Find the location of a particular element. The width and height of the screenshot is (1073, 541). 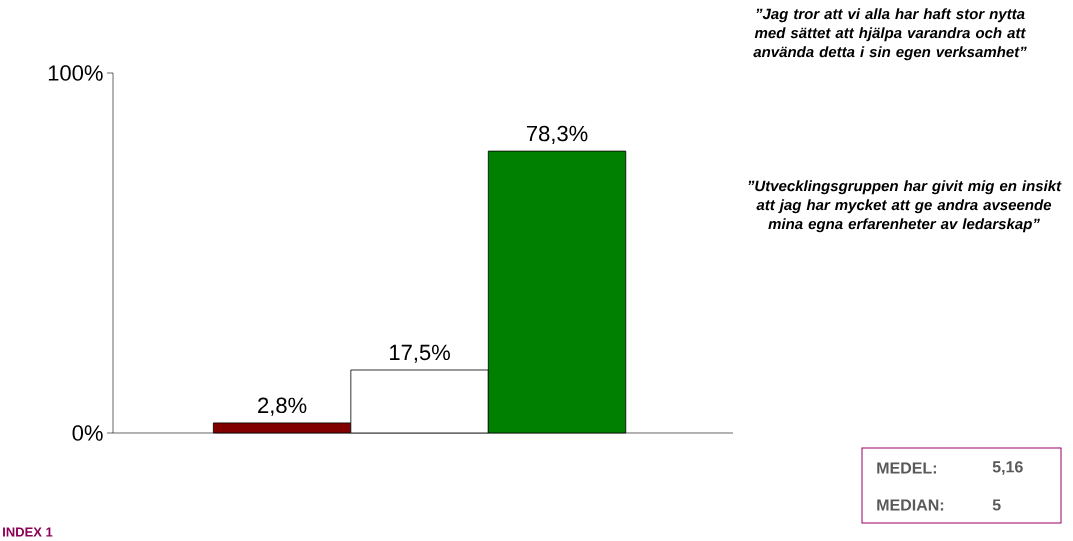

text: MEDEL: is located at coordinates (907, 468).